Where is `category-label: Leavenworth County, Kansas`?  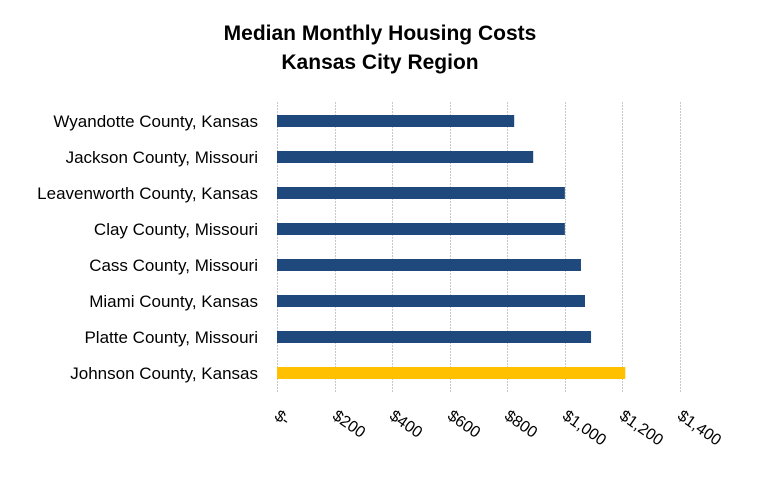 category-label: Leavenworth County, Kansas is located at coordinates (147, 193).